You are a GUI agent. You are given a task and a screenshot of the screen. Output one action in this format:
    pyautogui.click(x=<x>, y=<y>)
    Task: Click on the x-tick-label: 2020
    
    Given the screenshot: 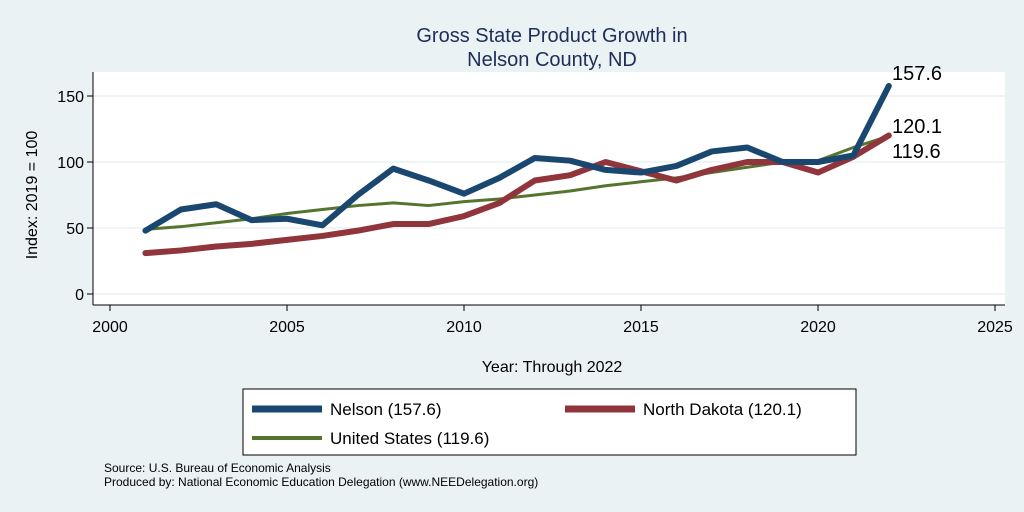 What is the action you would take?
    pyautogui.click(x=818, y=327)
    